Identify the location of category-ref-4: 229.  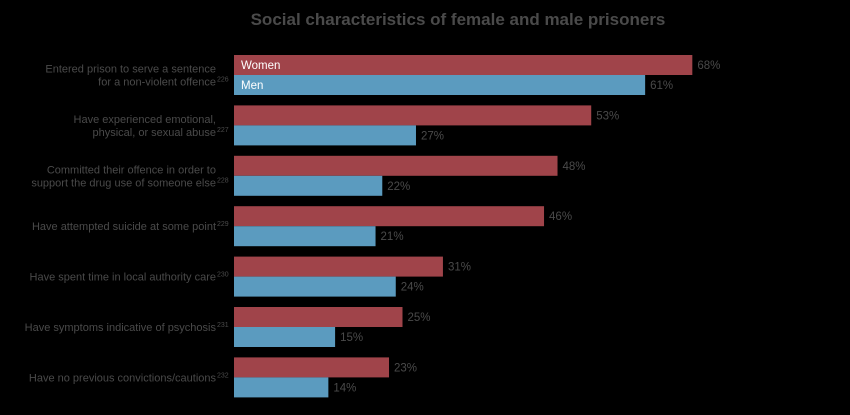
(223, 224).